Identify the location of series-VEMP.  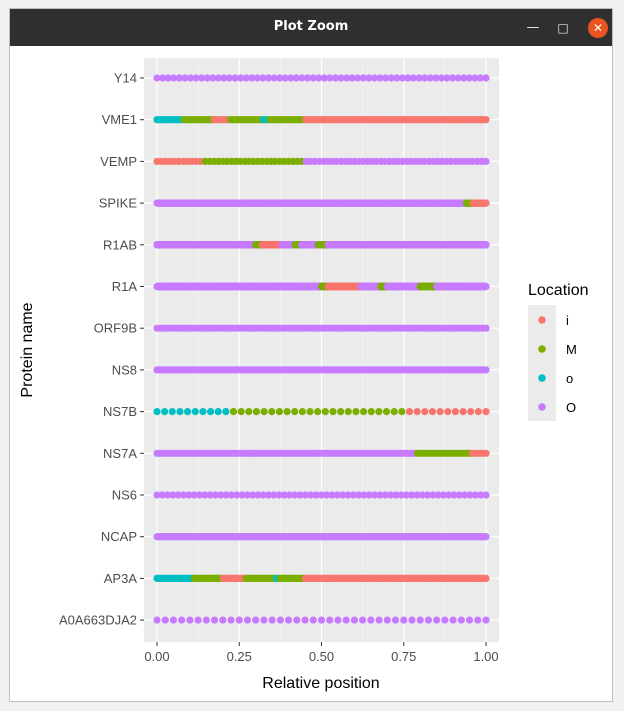
(321, 161).